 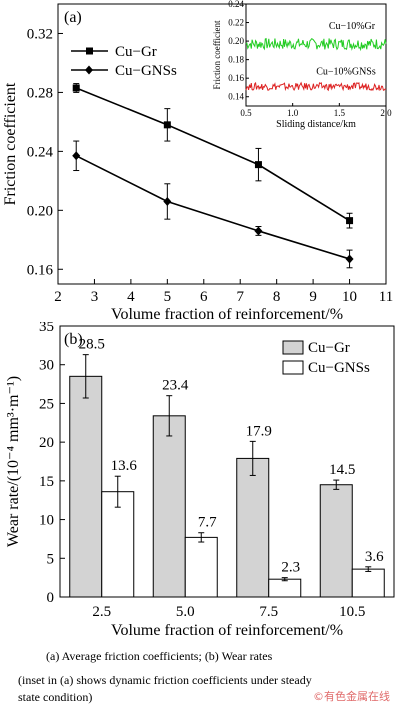 What do you see at coordinates (351, 696) in the screenshot?
I see `watermark: ©有色金属在线` at bounding box center [351, 696].